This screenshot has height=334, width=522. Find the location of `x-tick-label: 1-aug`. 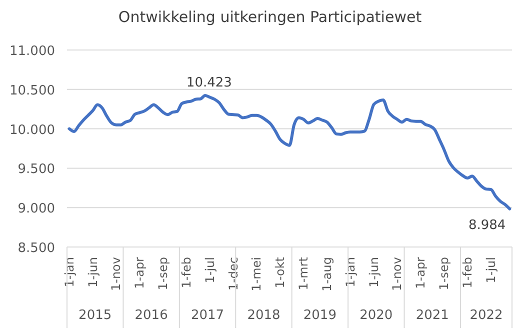

x-tick-label: 1-aug is located at coordinates (327, 274).